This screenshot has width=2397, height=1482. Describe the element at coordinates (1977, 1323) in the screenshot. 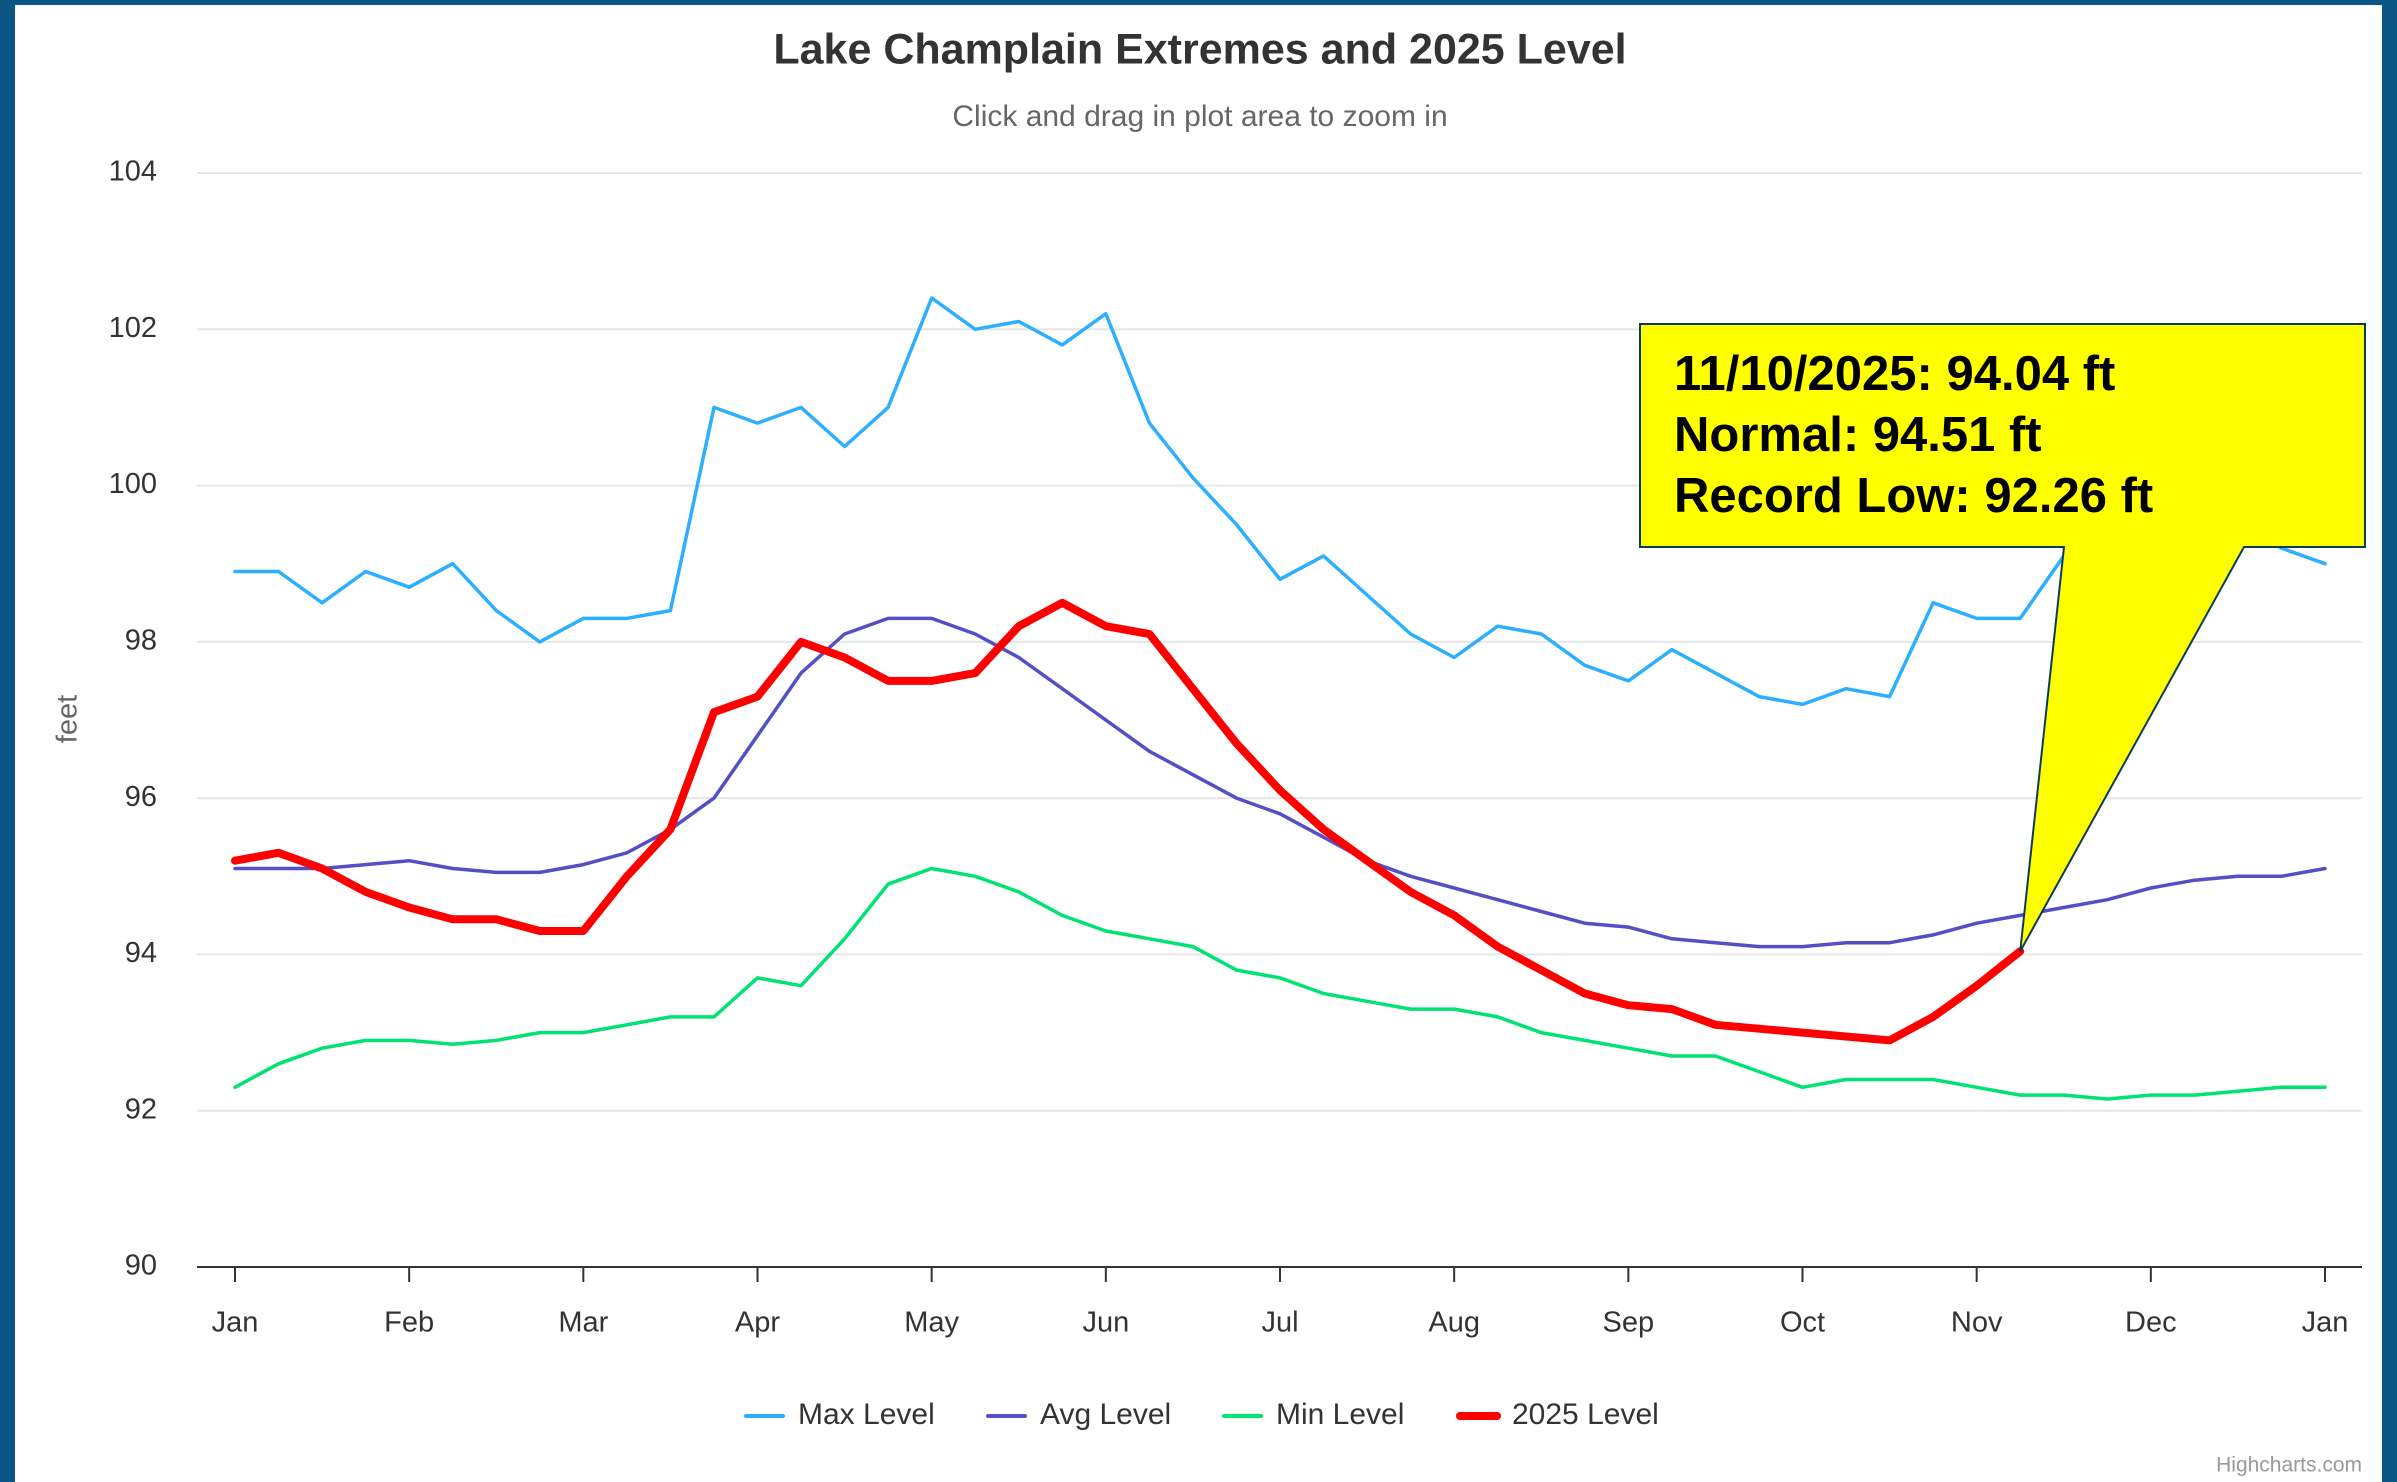

I see `x-tick-label: Nov` at that location.